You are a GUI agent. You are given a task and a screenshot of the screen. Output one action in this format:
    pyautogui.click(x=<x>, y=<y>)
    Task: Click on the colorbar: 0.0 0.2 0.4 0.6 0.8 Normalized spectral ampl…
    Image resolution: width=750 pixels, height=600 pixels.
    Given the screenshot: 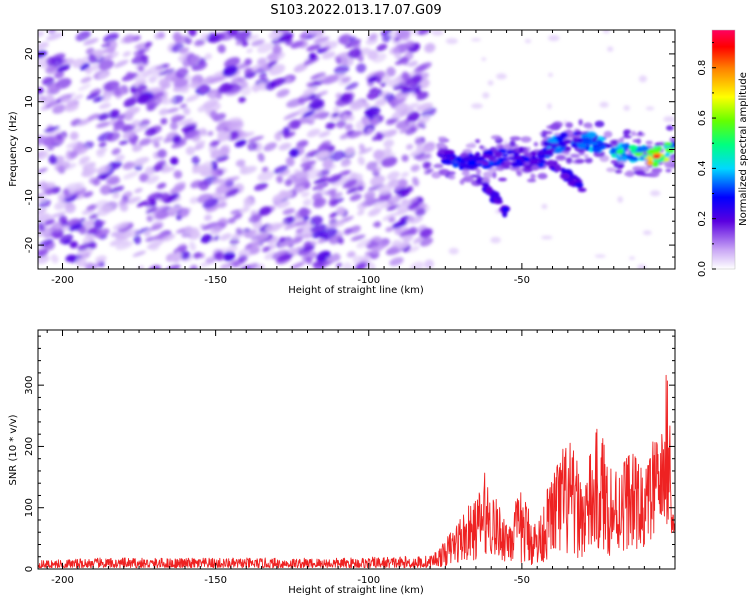 What is the action you would take?
    pyautogui.click(x=723, y=153)
    